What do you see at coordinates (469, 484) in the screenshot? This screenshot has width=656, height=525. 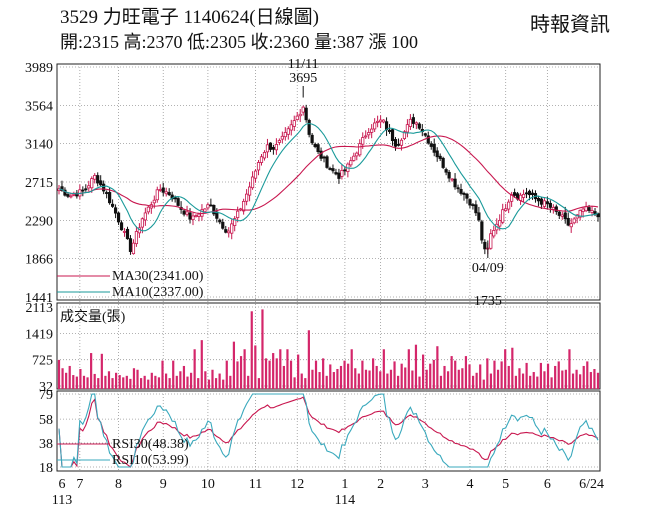 I see `x-tick-label: 4` at bounding box center [469, 484].